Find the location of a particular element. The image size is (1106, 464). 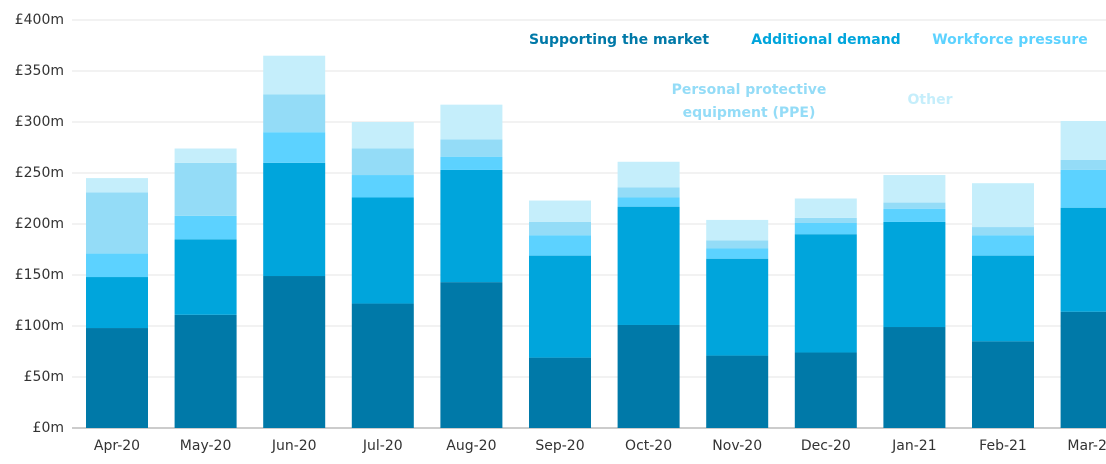

legend-label: Additional demand is located at coordinates (826, 40).